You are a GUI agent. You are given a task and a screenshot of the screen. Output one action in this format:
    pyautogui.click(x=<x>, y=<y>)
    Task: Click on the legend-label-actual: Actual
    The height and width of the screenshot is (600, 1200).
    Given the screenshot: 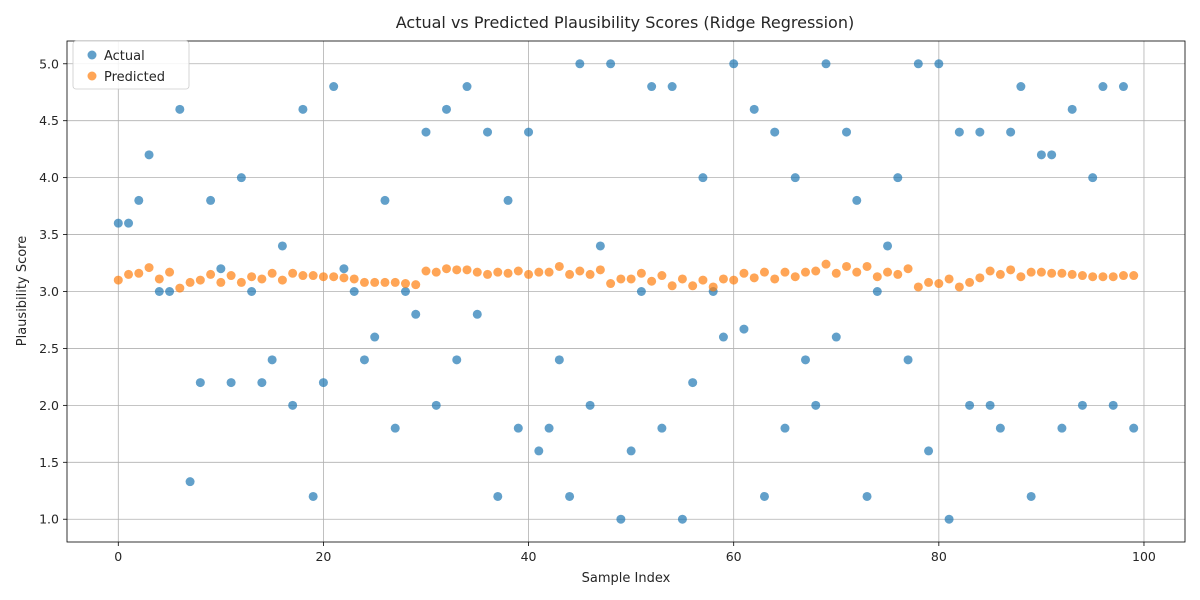 What is the action you would take?
    pyautogui.click(x=124, y=56)
    